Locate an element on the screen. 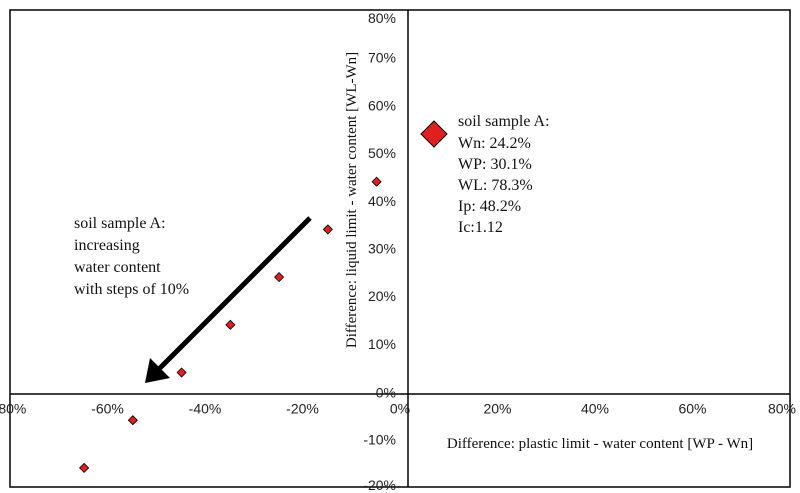  y-tick-label: -10% is located at coordinates (379, 439).